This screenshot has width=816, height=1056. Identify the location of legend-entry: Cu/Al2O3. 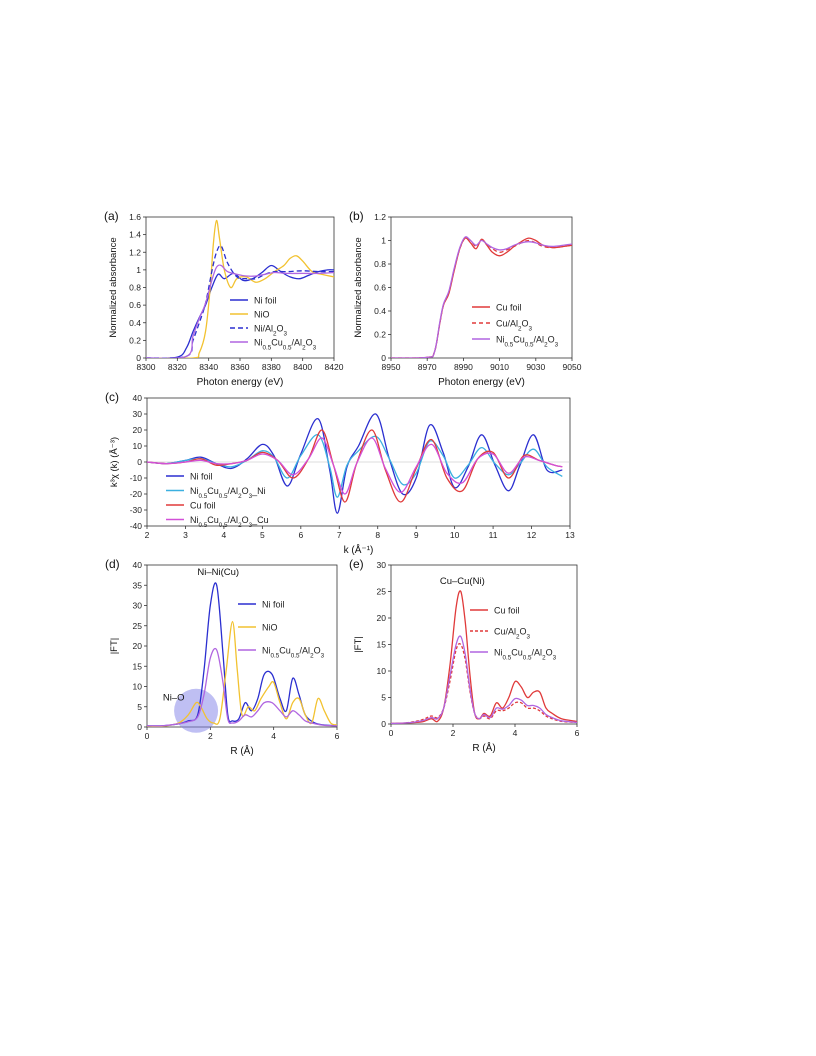
(512, 634).